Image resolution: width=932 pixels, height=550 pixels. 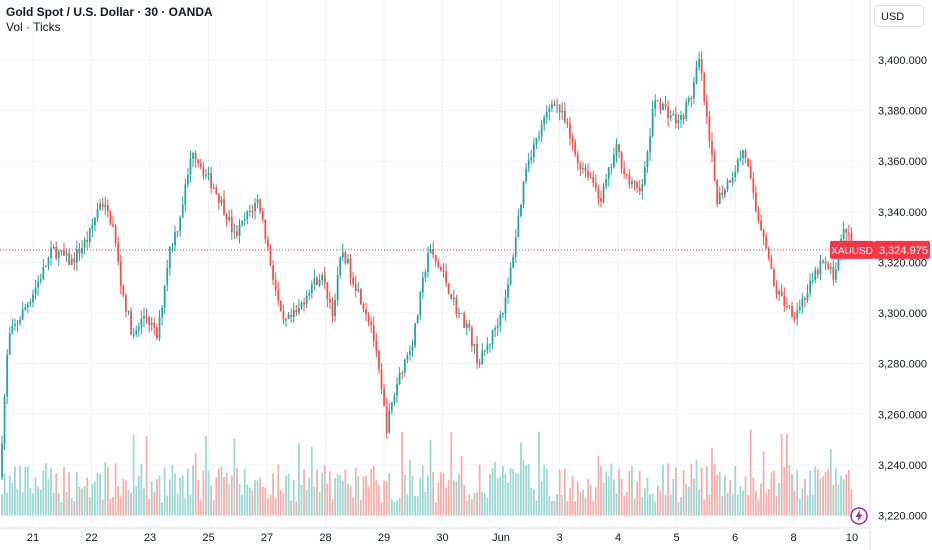 What do you see at coordinates (559, 538) in the screenshot?
I see `time-tick-label: 3` at bounding box center [559, 538].